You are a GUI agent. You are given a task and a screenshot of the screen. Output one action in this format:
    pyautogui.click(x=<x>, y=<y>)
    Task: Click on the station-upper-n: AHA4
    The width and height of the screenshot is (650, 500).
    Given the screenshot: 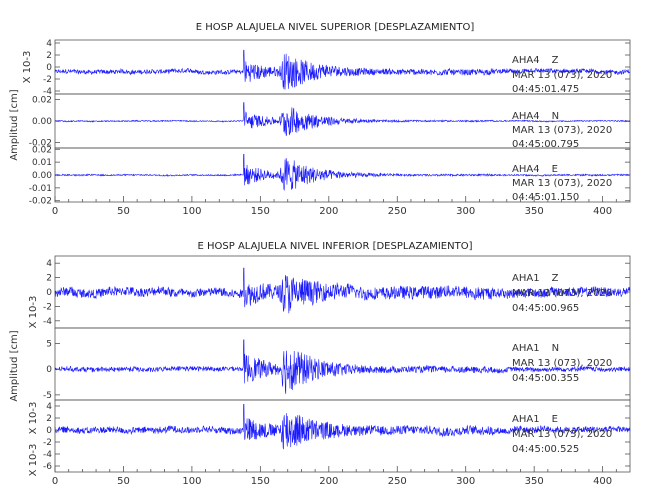 What is the action you would take?
    pyautogui.click(x=526, y=116)
    